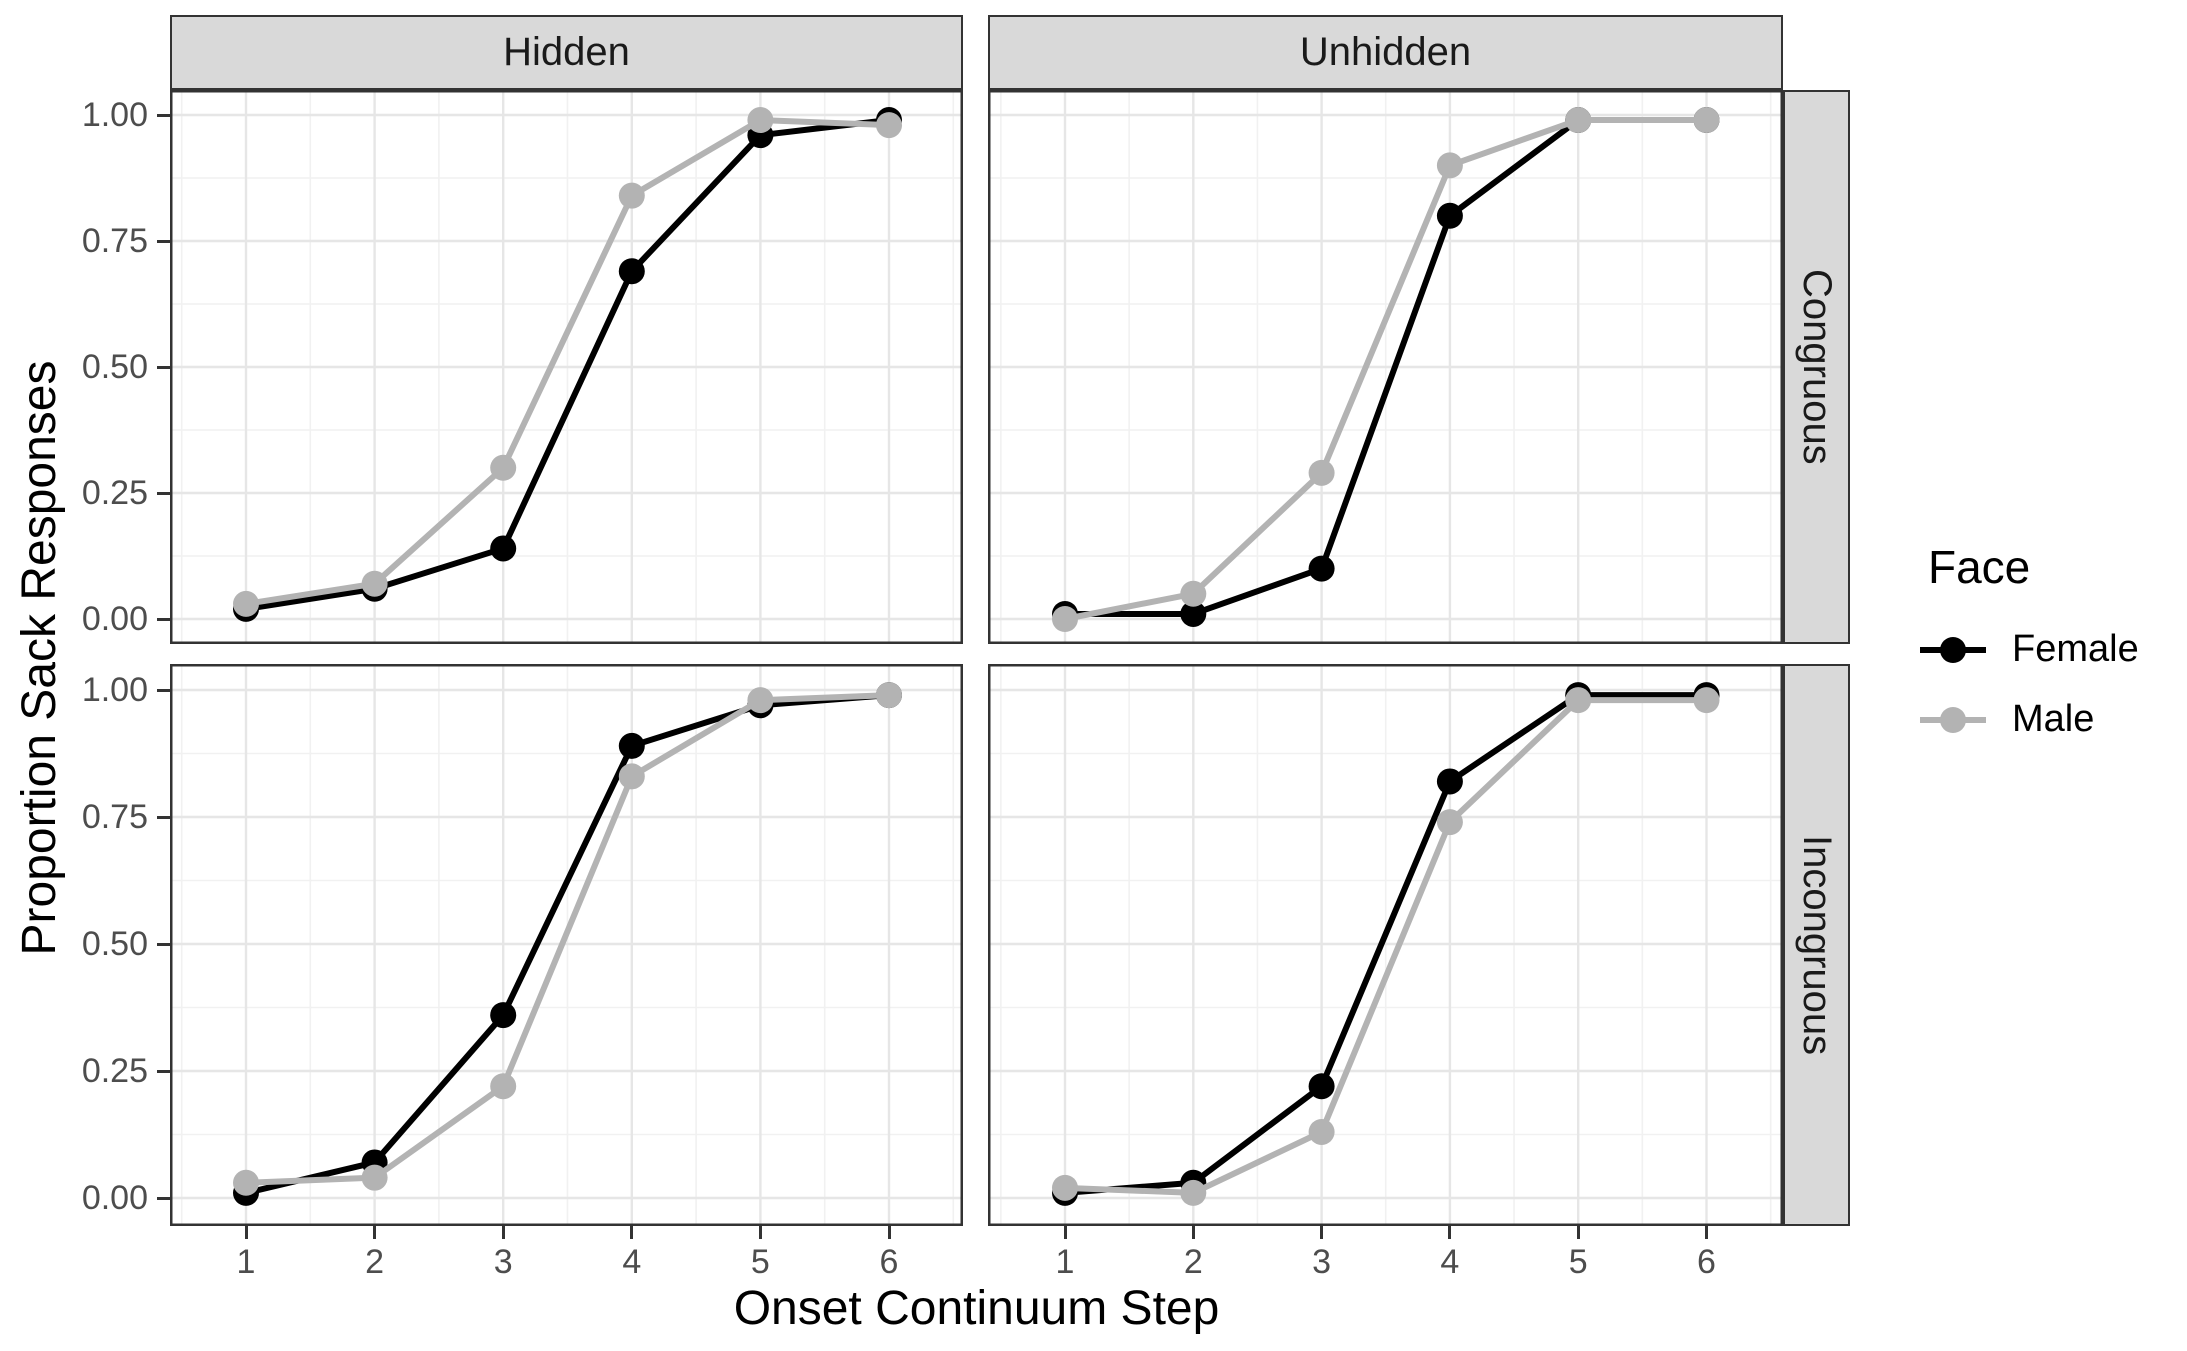  I want to click on facet-strip-unhidden: Unhidden, so click(1385, 52).